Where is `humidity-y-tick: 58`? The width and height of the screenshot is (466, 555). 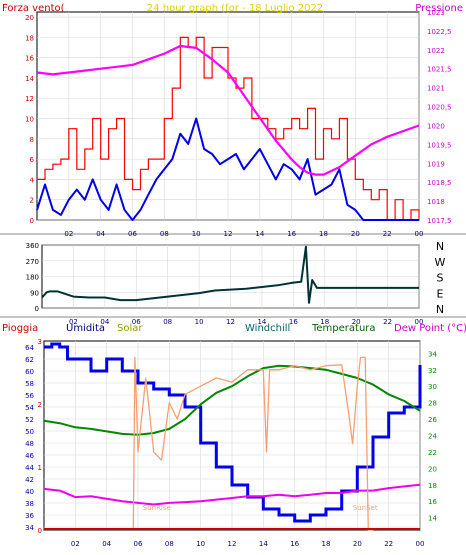 humidity-y-tick: 58 is located at coordinates (29, 384).